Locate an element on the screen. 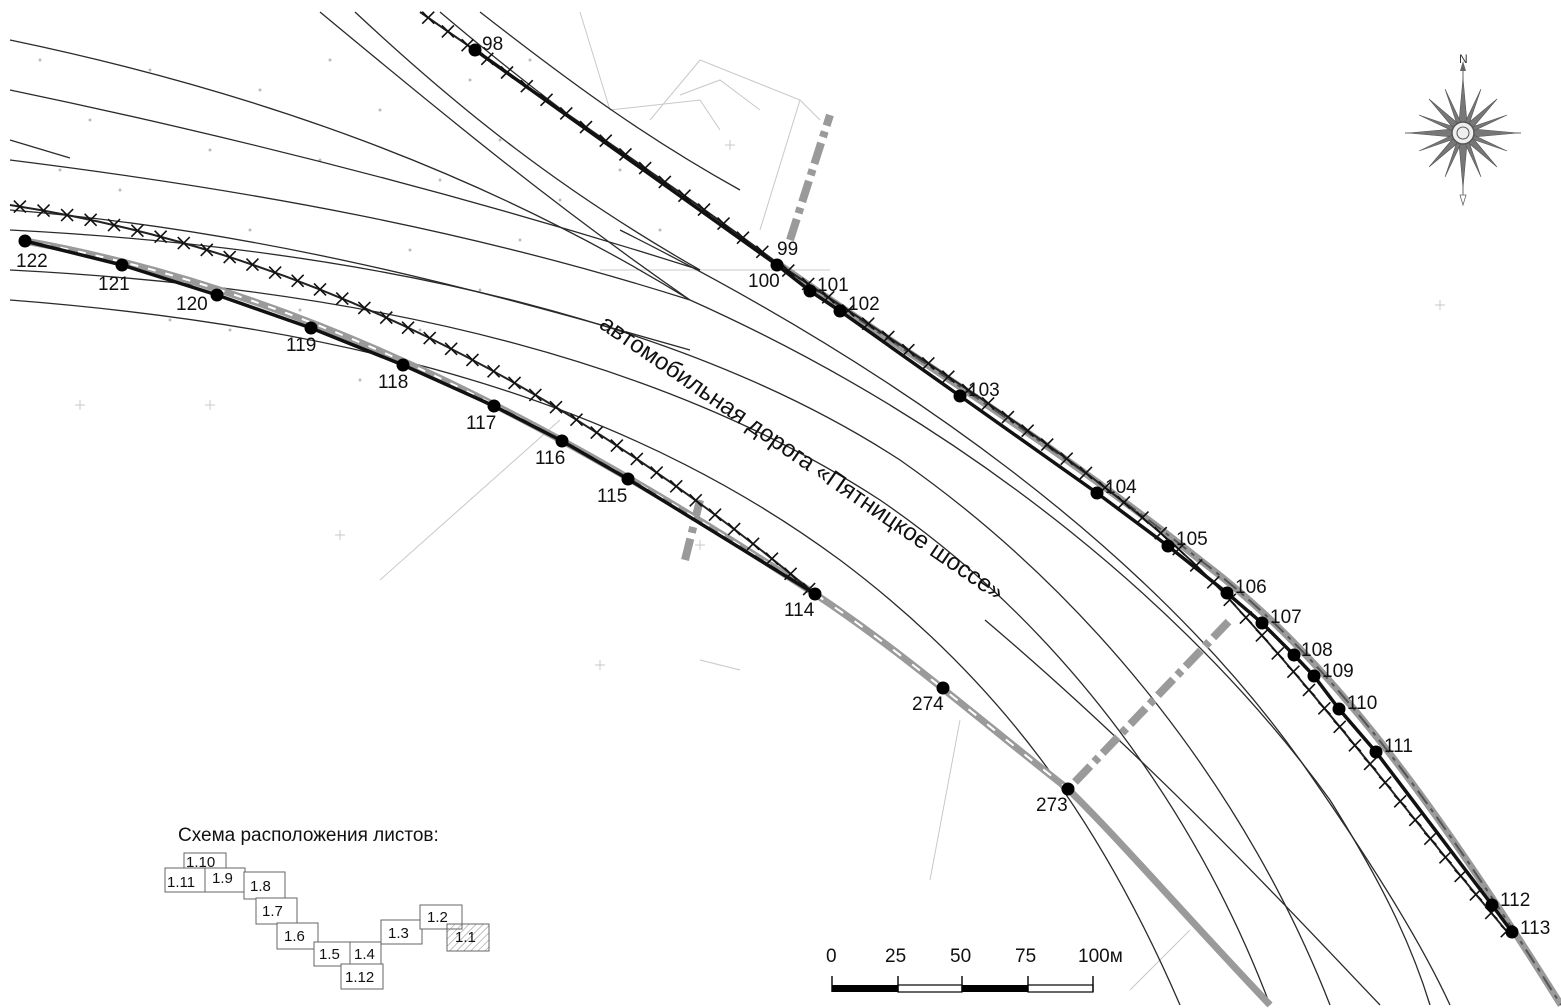  scale-tick-label: 25 is located at coordinates (895, 956).